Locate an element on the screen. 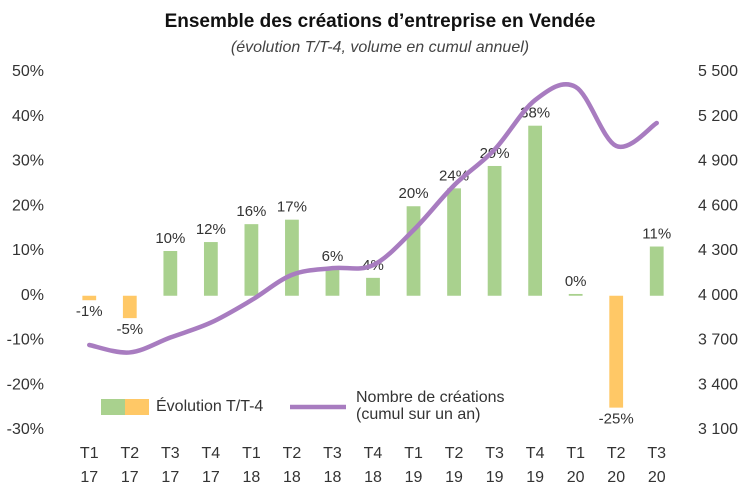 The width and height of the screenshot is (749, 491). legend-label: Nombre de créations is located at coordinates (430, 397).